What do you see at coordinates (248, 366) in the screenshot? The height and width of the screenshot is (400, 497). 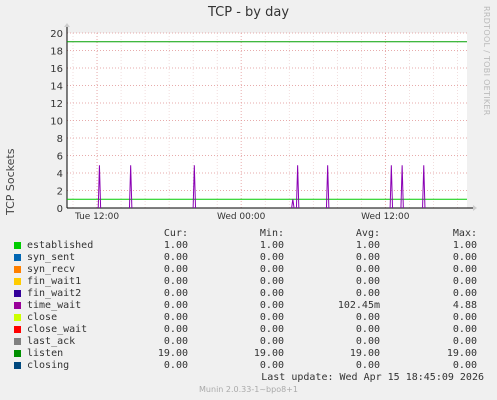 I see `legend-row-closing: closing 0.00 0.00 0.00 0.00` at bounding box center [248, 366].